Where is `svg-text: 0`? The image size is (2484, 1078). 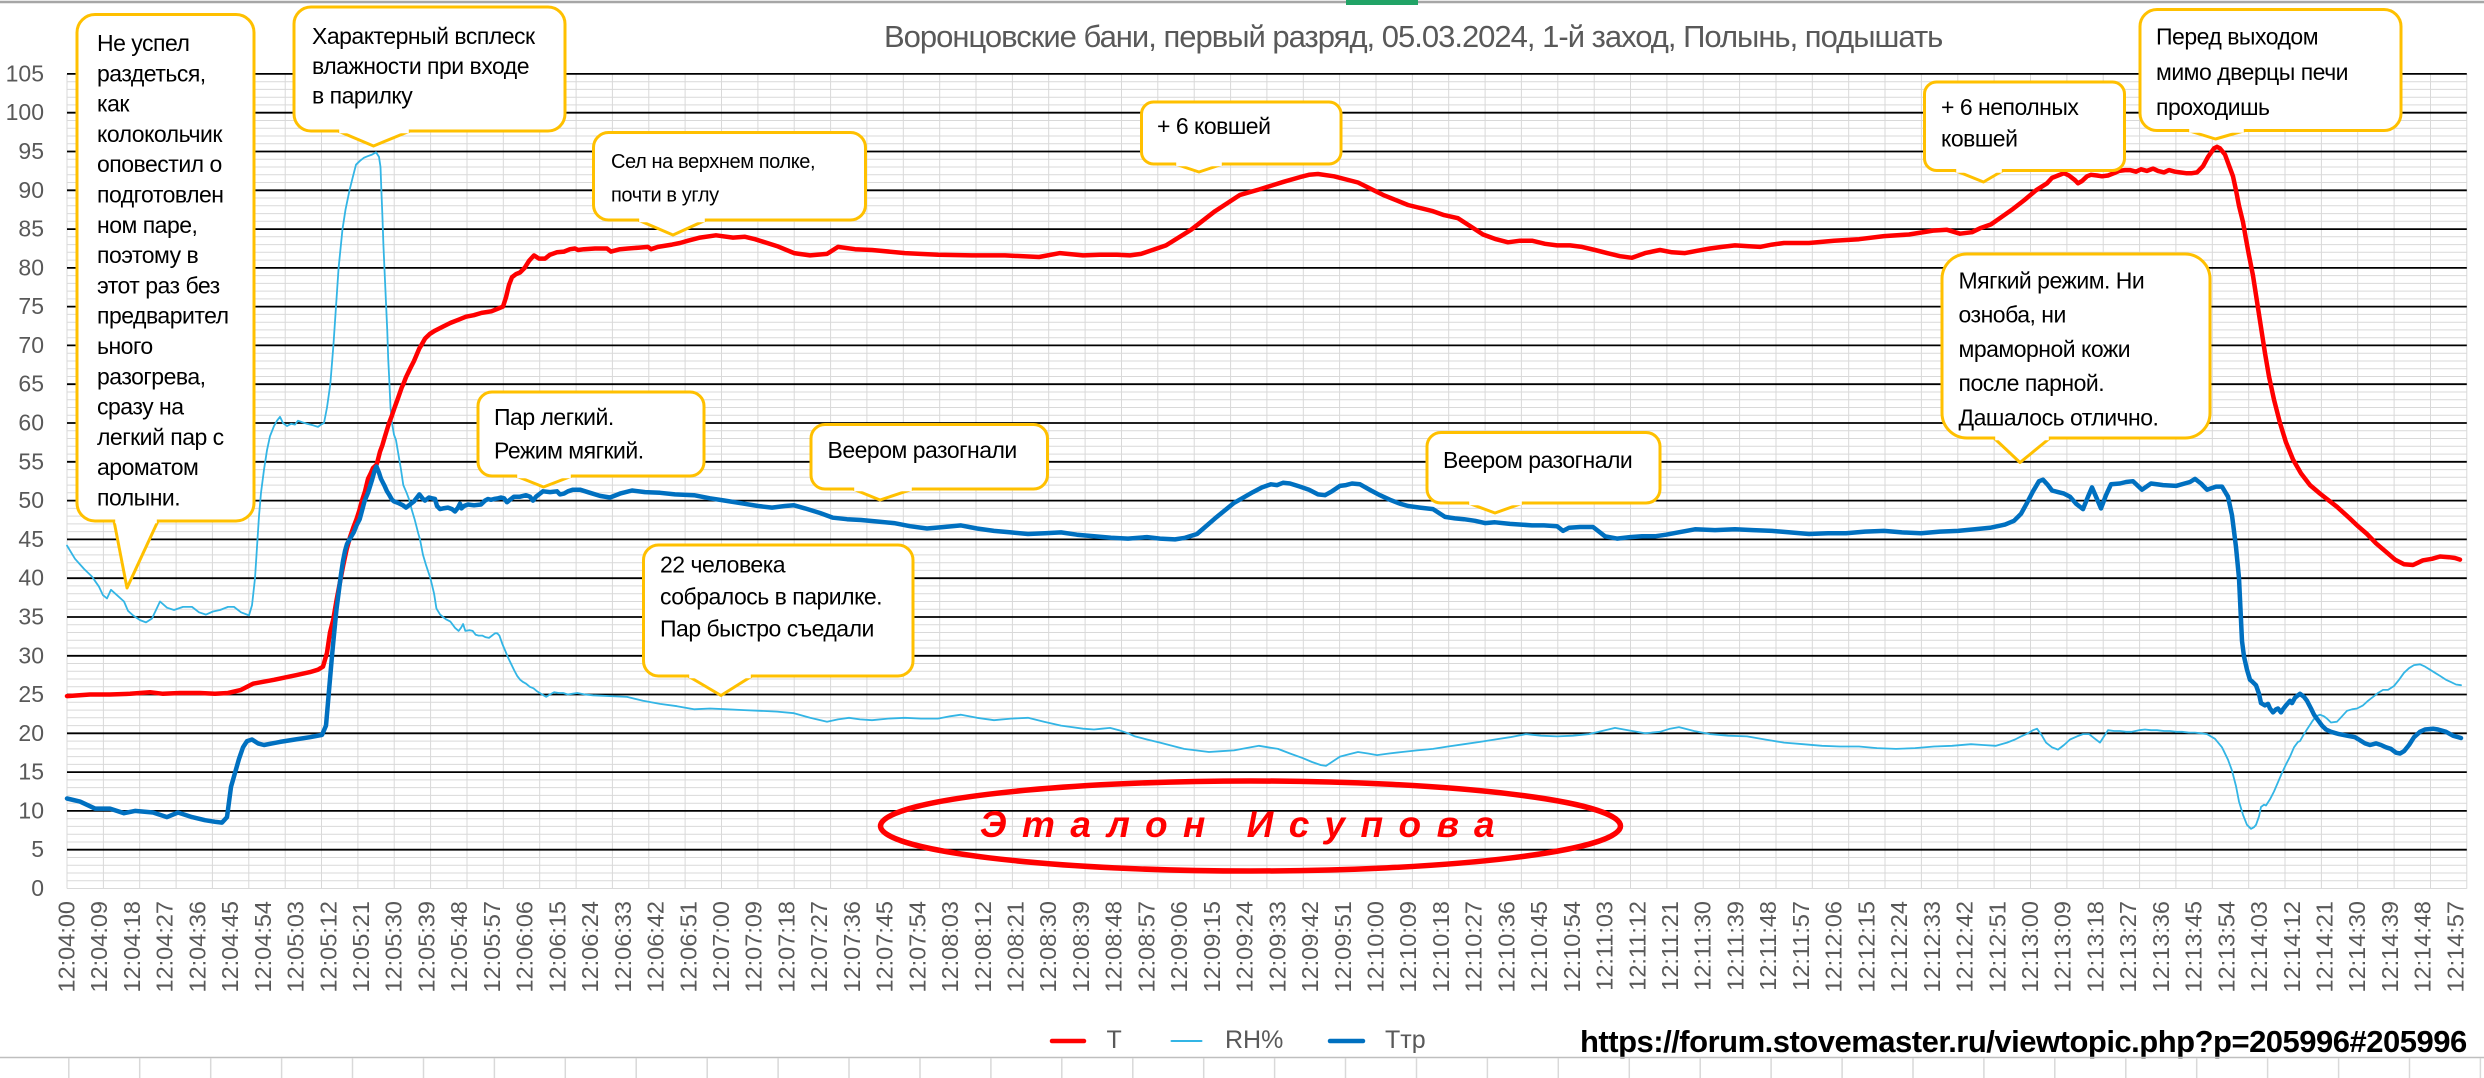
svg-text: 0 is located at coordinates (37, 888).